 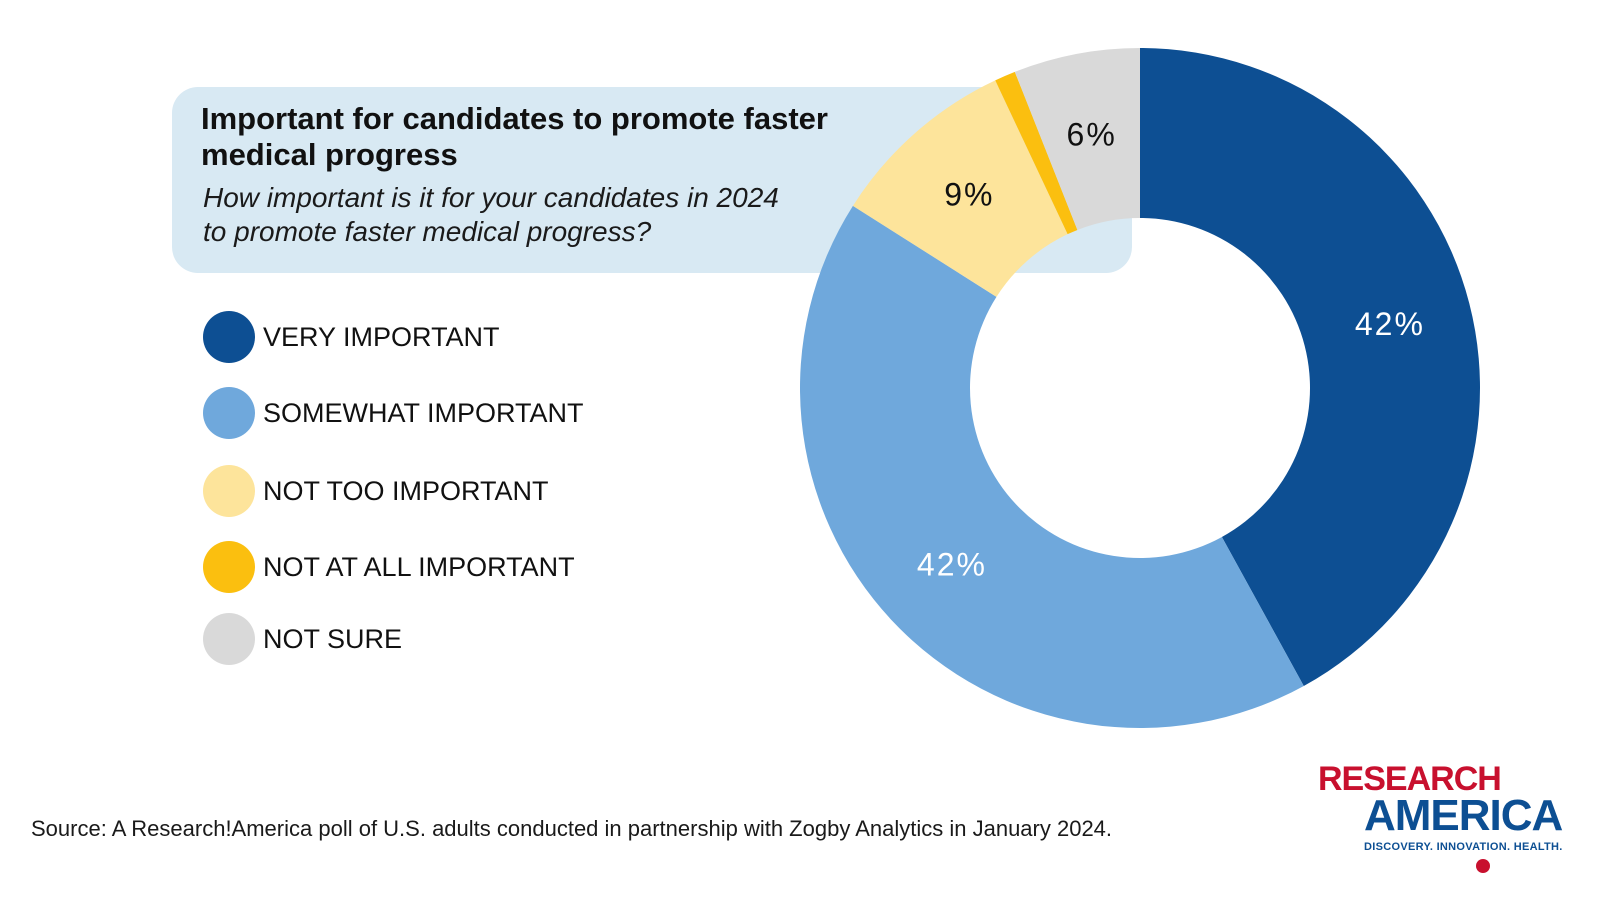 What do you see at coordinates (1410, 779) in the screenshot?
I see `logo-wordmark-research: RESEARCH` at bounding box center [1410, 779].